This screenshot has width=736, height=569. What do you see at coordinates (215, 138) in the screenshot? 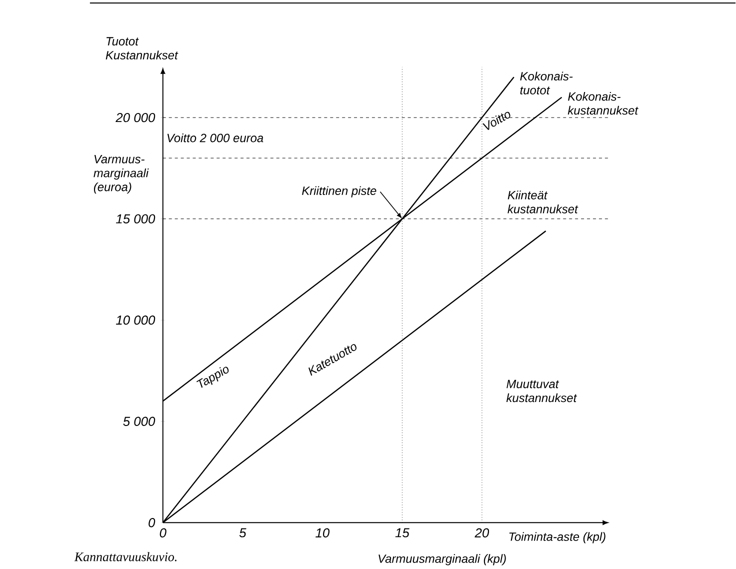
I see `annotation: Voitto 2 000 euroa` at bounding box center [215, 138].